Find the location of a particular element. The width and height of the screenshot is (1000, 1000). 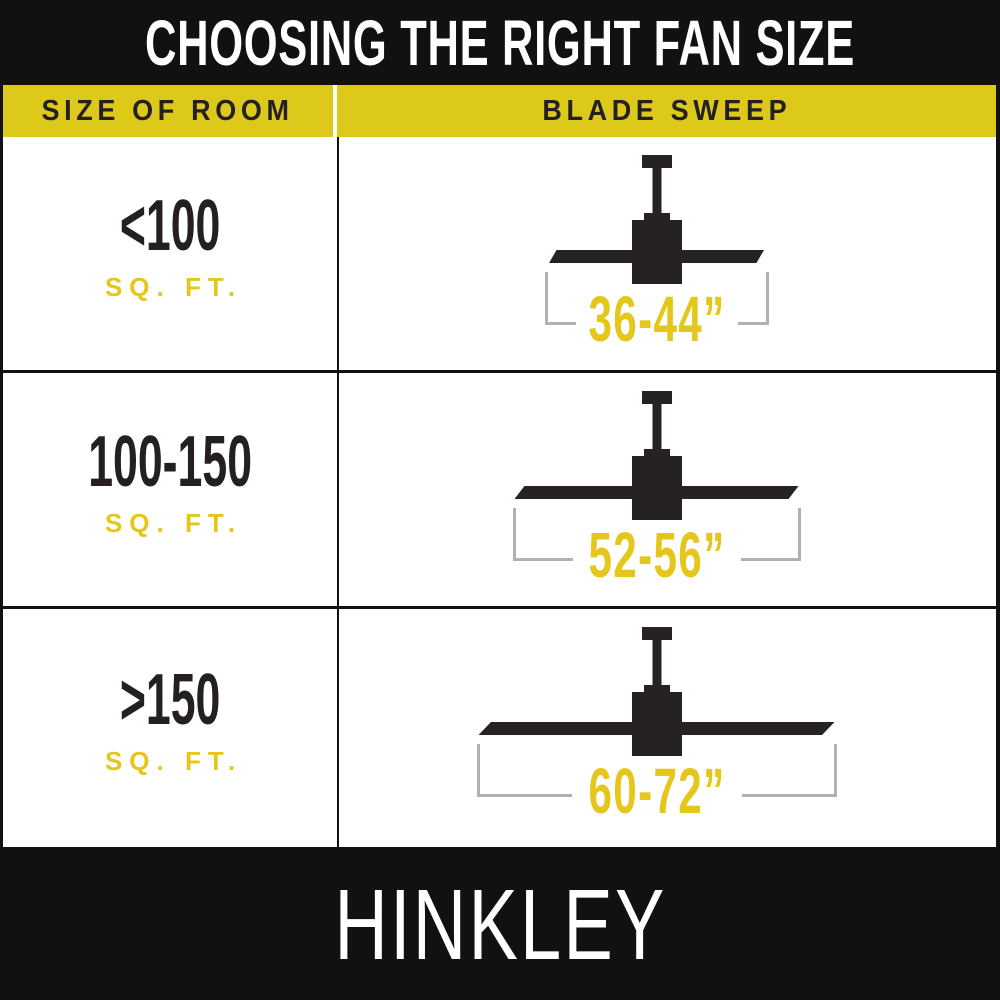

page-title: CHOOSING THE RIGHT FAN SIZE is located at coordinates (500, 42).